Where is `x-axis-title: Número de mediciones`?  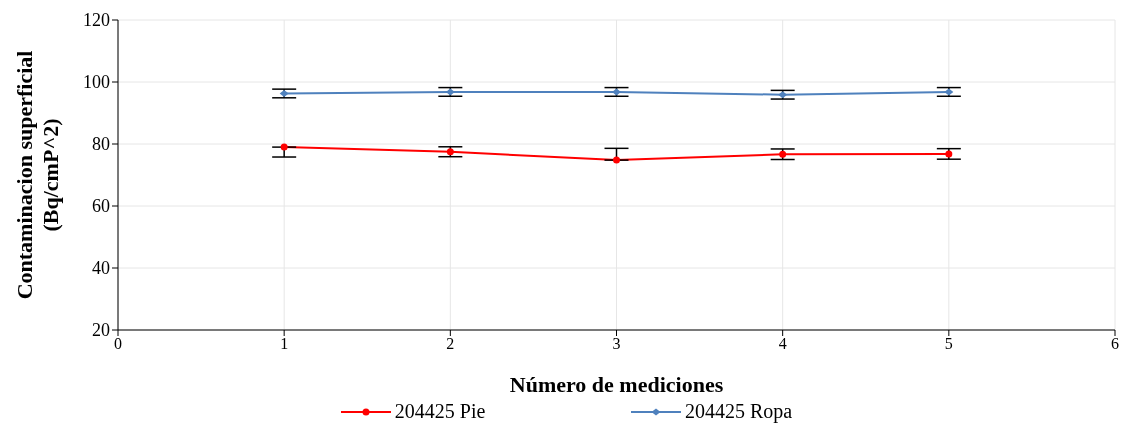
x-axis-title: Número de mediciones is located at coordinates (616, 384).